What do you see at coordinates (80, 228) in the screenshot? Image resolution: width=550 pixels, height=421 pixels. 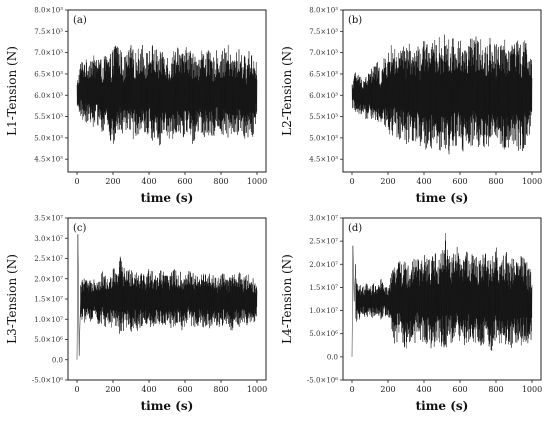 I see `panel-label: (c)` at bounding box center [80, 228].